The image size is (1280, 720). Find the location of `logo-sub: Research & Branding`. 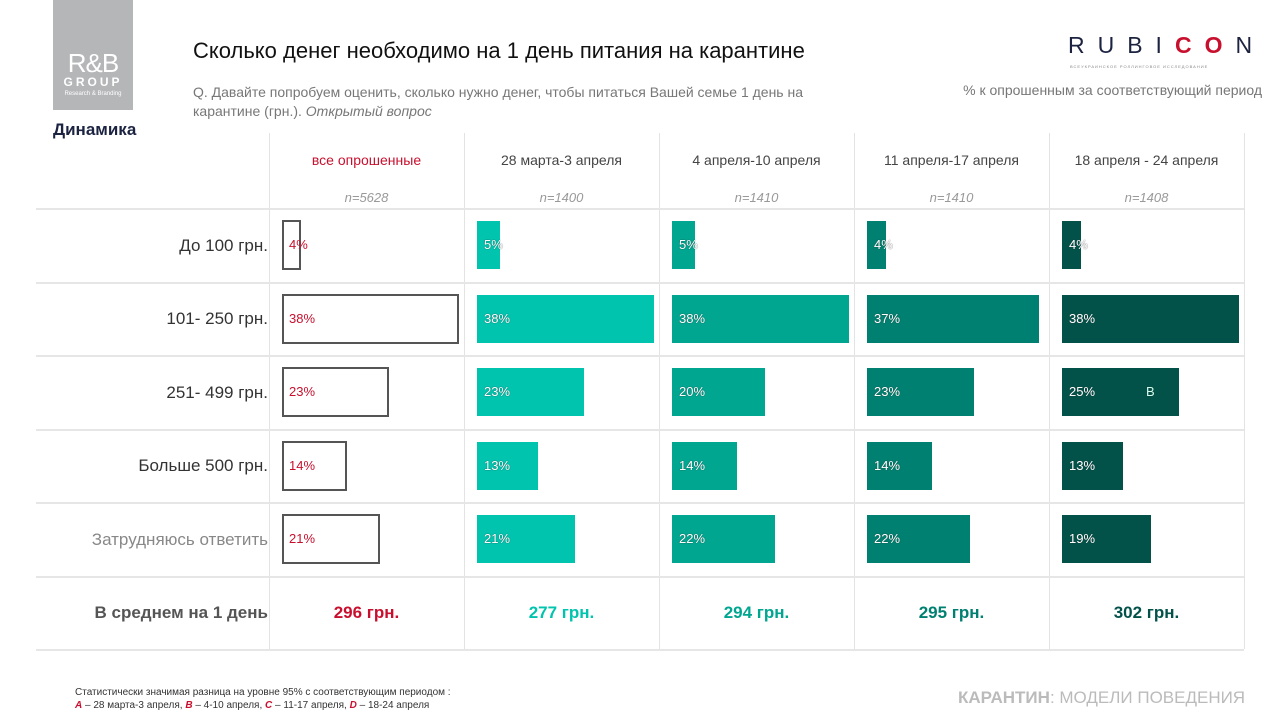

logo-sub: Research & Branding is located at coordinates (93, 94).